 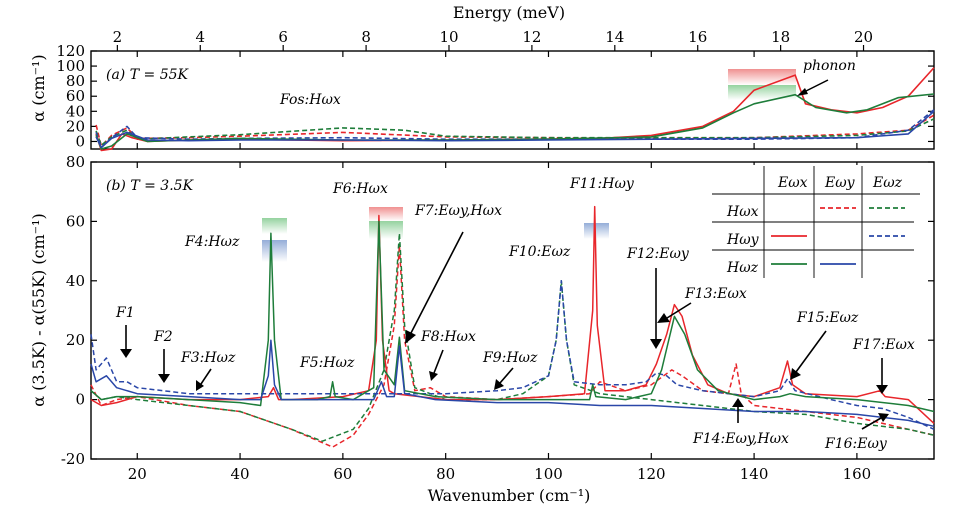 What do you see at coordinates (73, 459) in the screenshot?
I see `y-tick-label: -20` at bounding box center [73, 459].